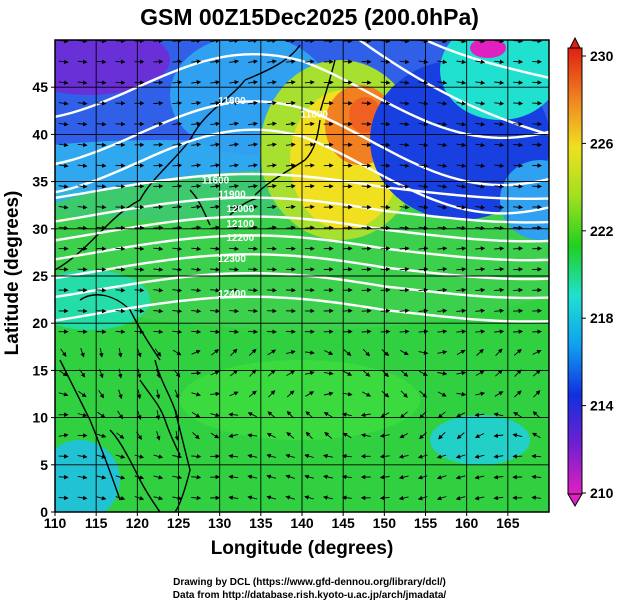  What do you see at coordinates (598, 274) in the screenshot?
I see `colorbar-labels: 210 214 218 222 226 230` at bounding box center [598, 274].